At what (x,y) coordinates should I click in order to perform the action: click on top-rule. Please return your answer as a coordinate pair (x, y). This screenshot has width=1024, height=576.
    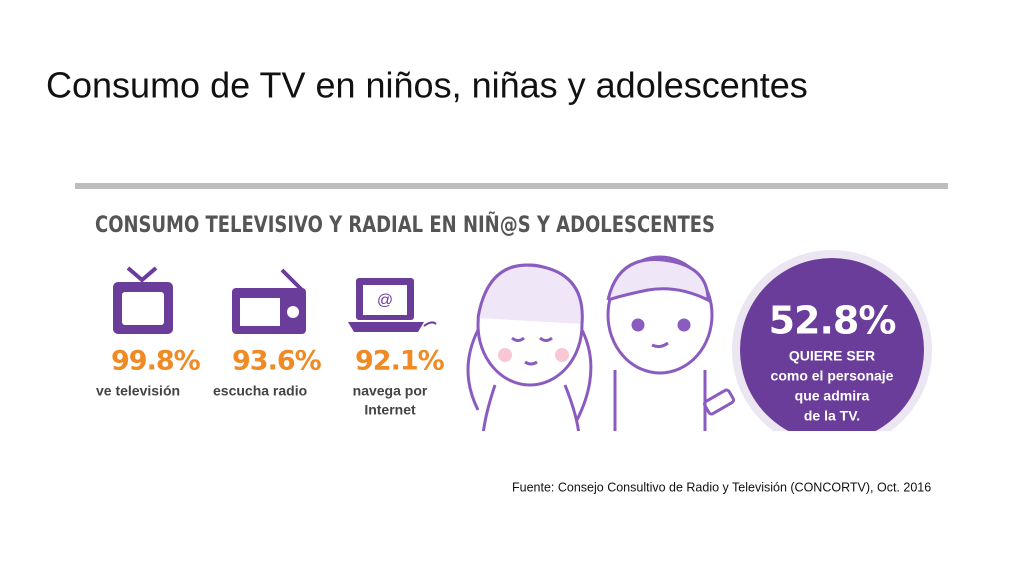
    Looking at the image, I should click on (511, 186).